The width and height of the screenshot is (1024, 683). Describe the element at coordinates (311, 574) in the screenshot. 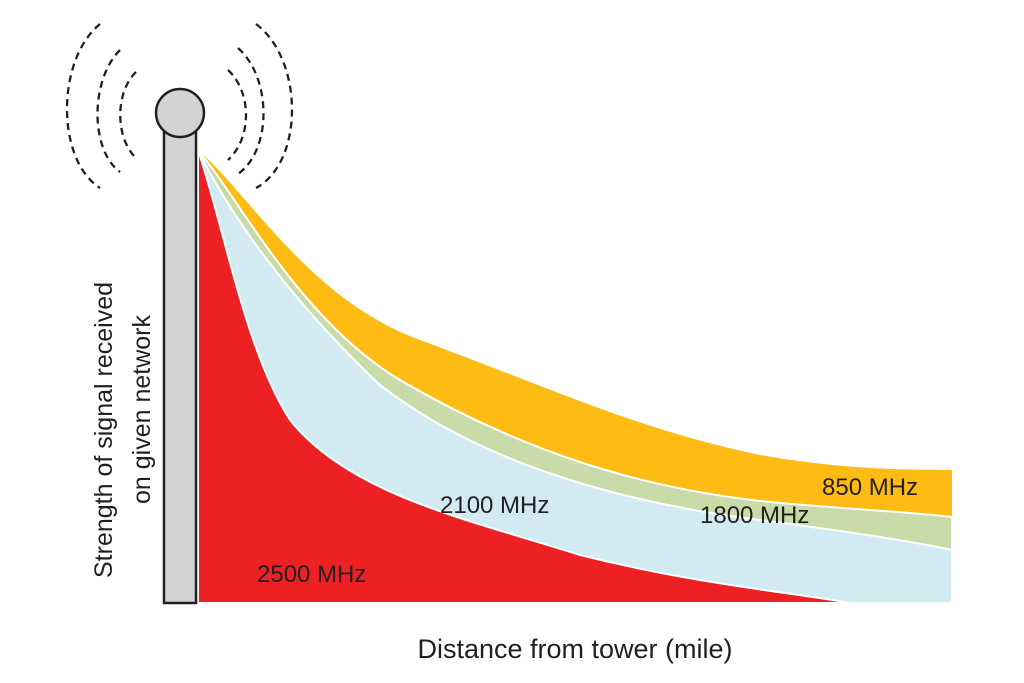

I see `label-2500mhz: 2500 MHz` at that location.